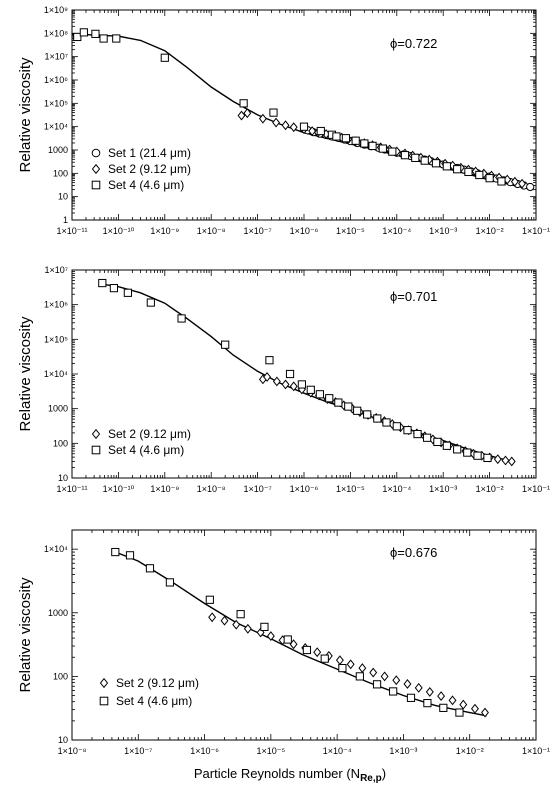 This screenshot has height=791, width=550. I want to click on x-tick-label: 1×10⁻⁵, so click(350, 231).